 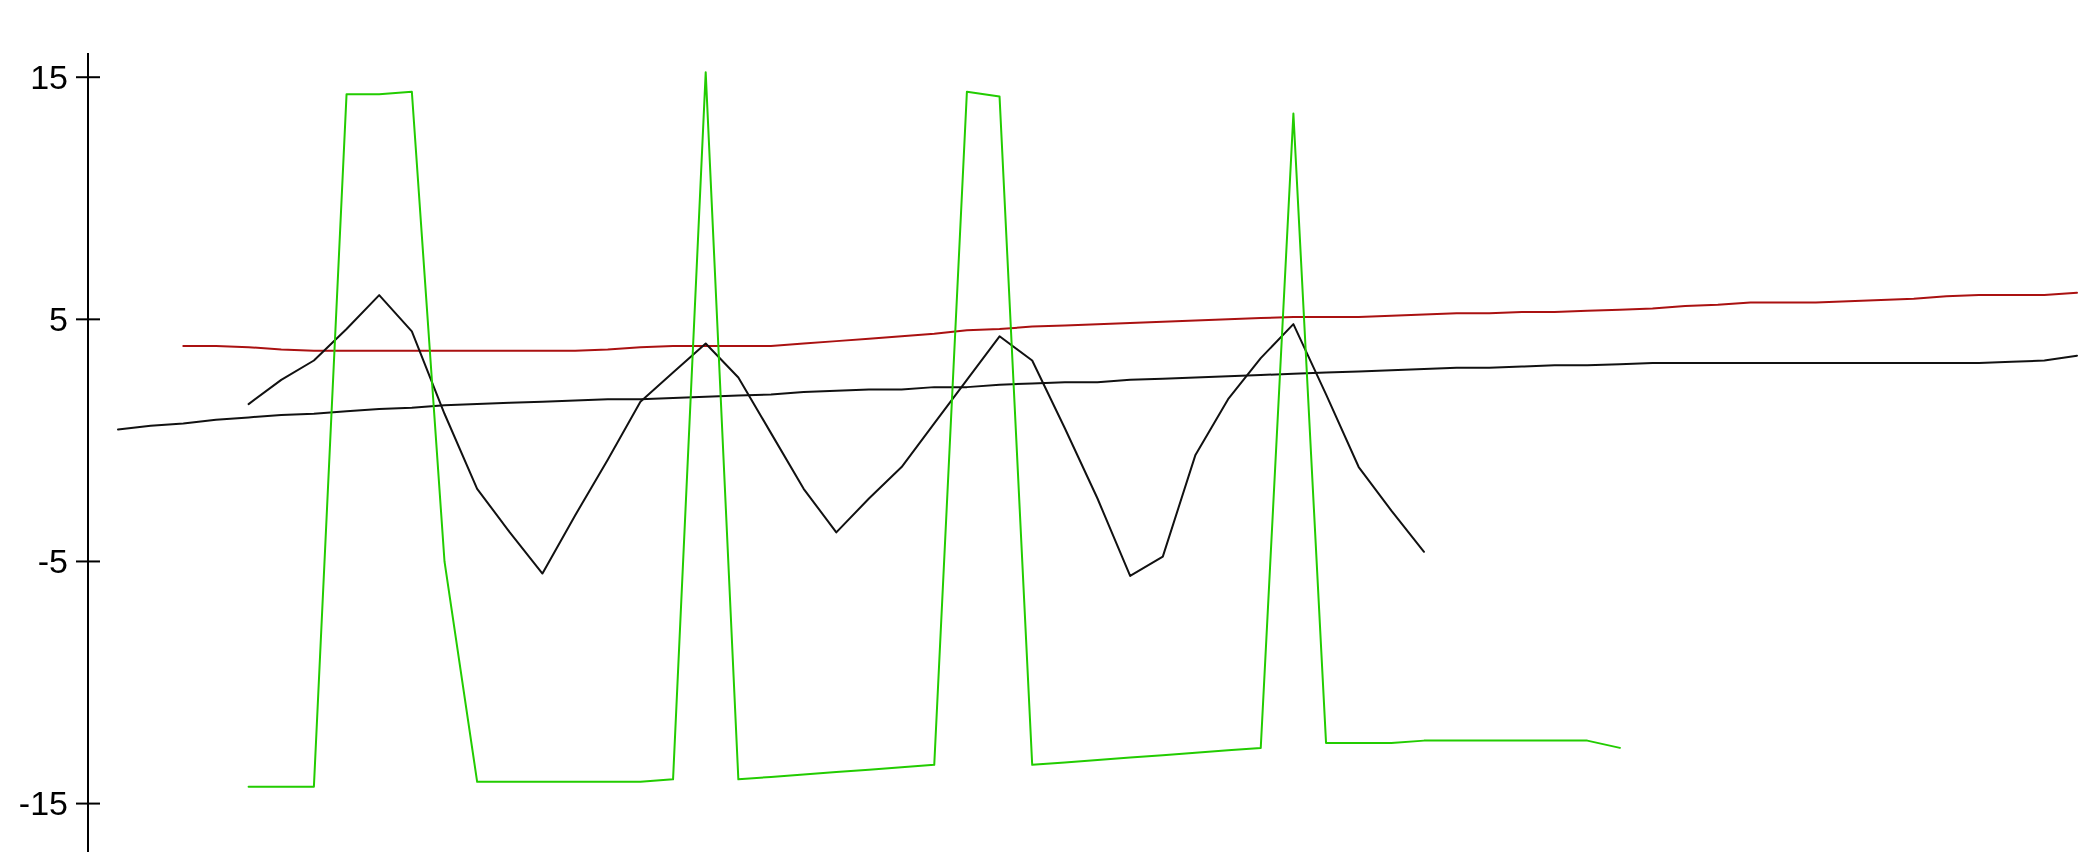 What do you see at coordinates (52, 561) in the screenshot?
I see `y-tick-label: -5` at bounding box center [52, 561].